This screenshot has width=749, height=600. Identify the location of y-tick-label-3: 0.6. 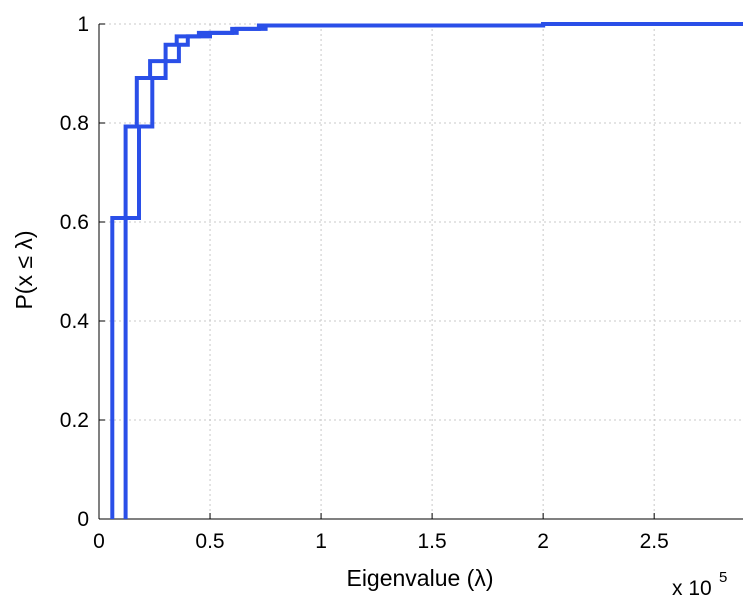
(74, 222).